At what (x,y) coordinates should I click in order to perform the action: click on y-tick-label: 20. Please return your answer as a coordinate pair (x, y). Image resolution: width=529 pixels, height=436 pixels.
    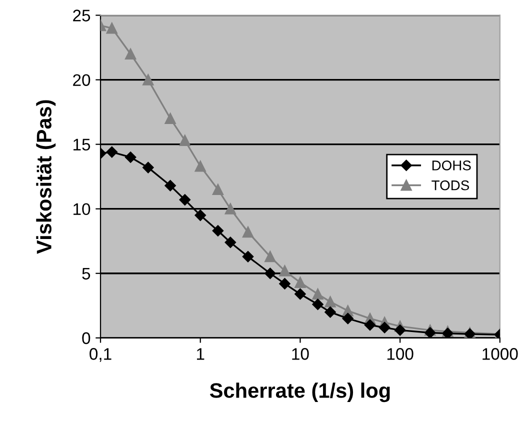
    Looking at the image, I should click on (81, 80).